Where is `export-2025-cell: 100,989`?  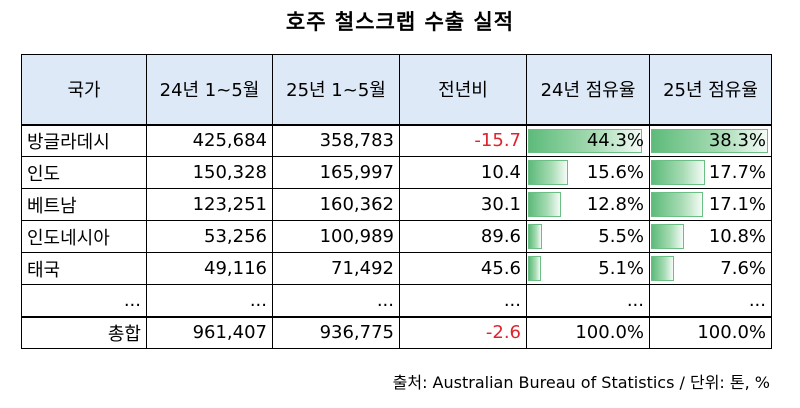 export-2025-cell: 100,989 is located at coordinates (336, 236).